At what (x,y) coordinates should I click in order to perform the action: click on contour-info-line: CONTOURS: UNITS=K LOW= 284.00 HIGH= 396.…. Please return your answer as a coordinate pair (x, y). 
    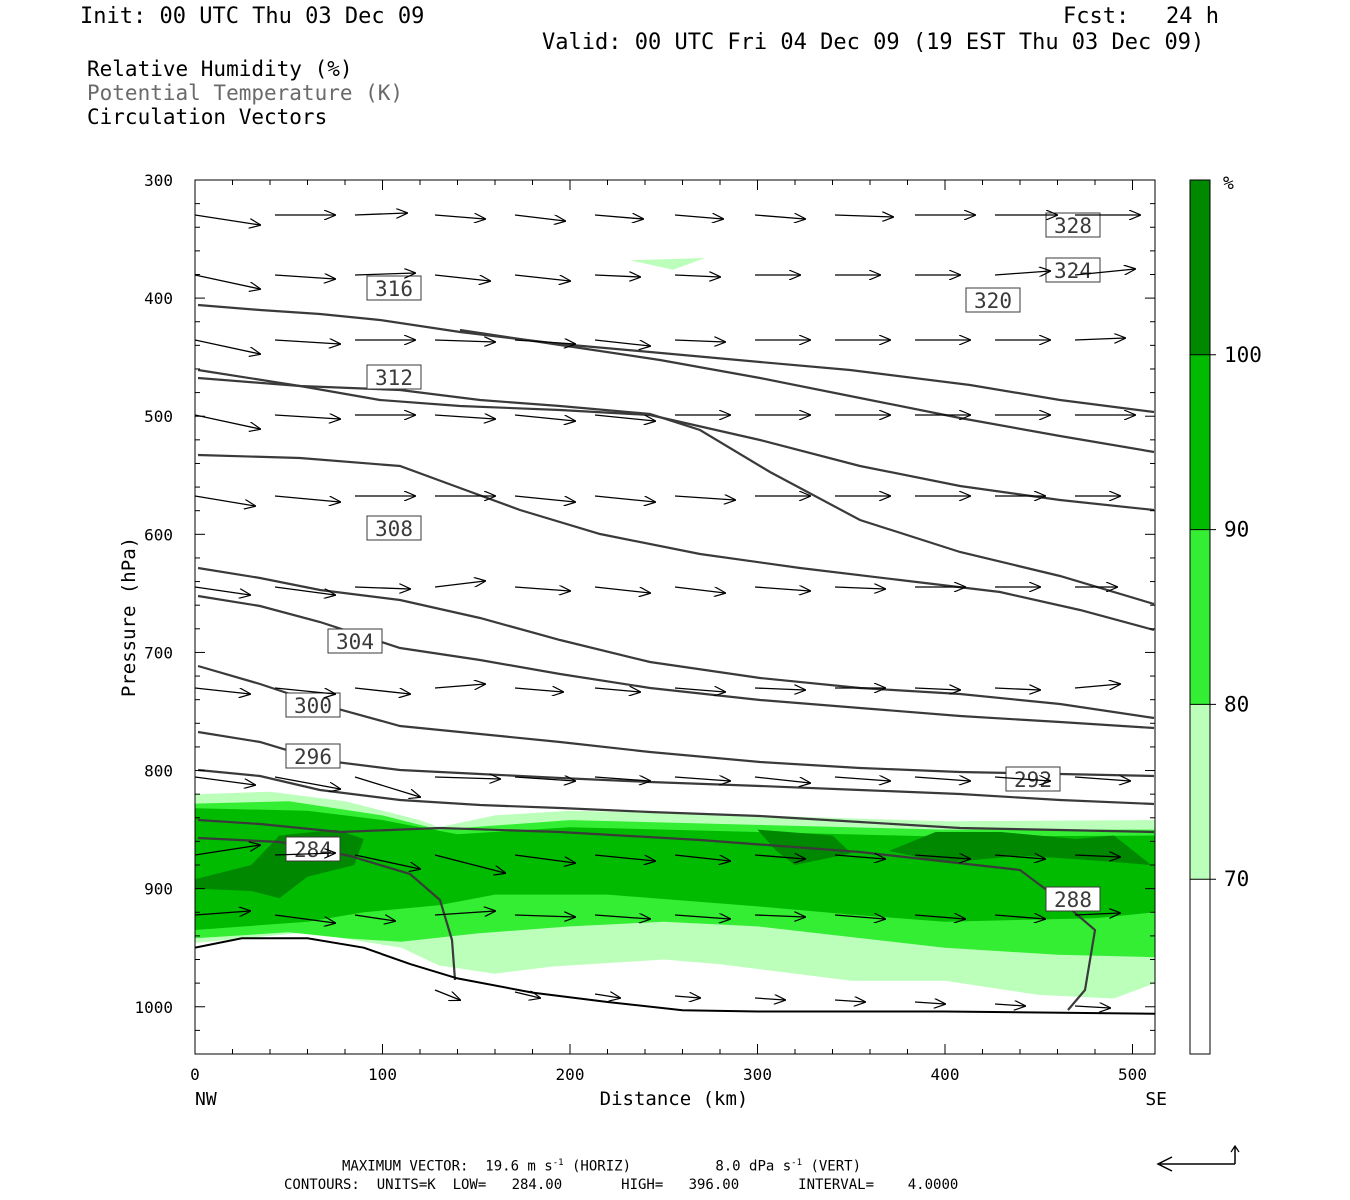
    Looking at the image, I should click on (621, 1185).